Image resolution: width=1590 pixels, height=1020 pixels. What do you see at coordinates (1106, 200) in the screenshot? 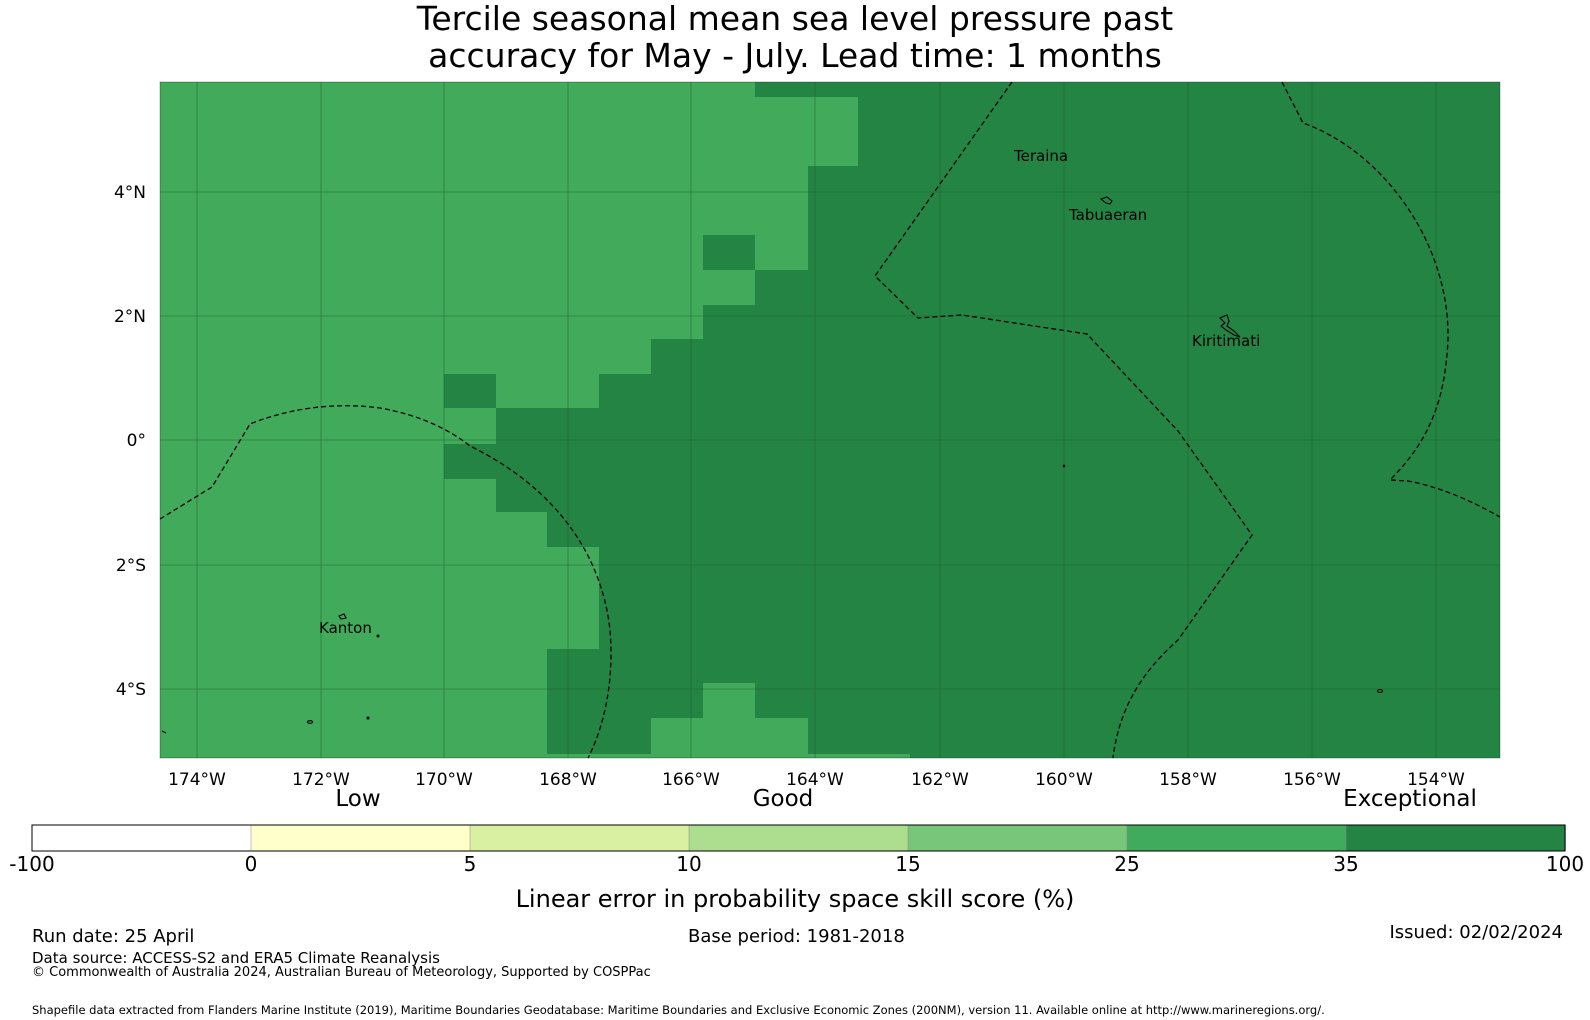
I see `tabuaeran-island` at bounding box center [1106, 200].